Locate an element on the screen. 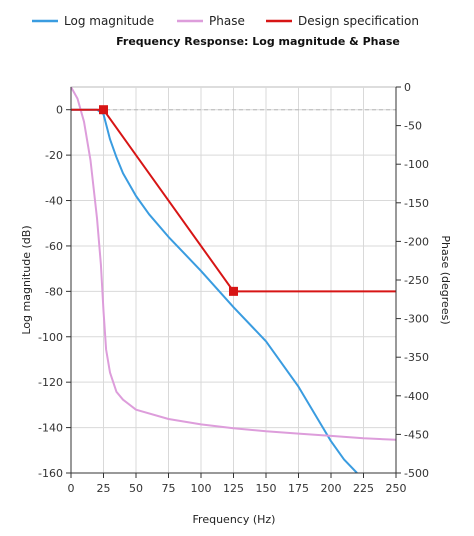 The width and height of the screenshot is (474, 536). x-tick-label: 50 is located at coordinates (136, 488).